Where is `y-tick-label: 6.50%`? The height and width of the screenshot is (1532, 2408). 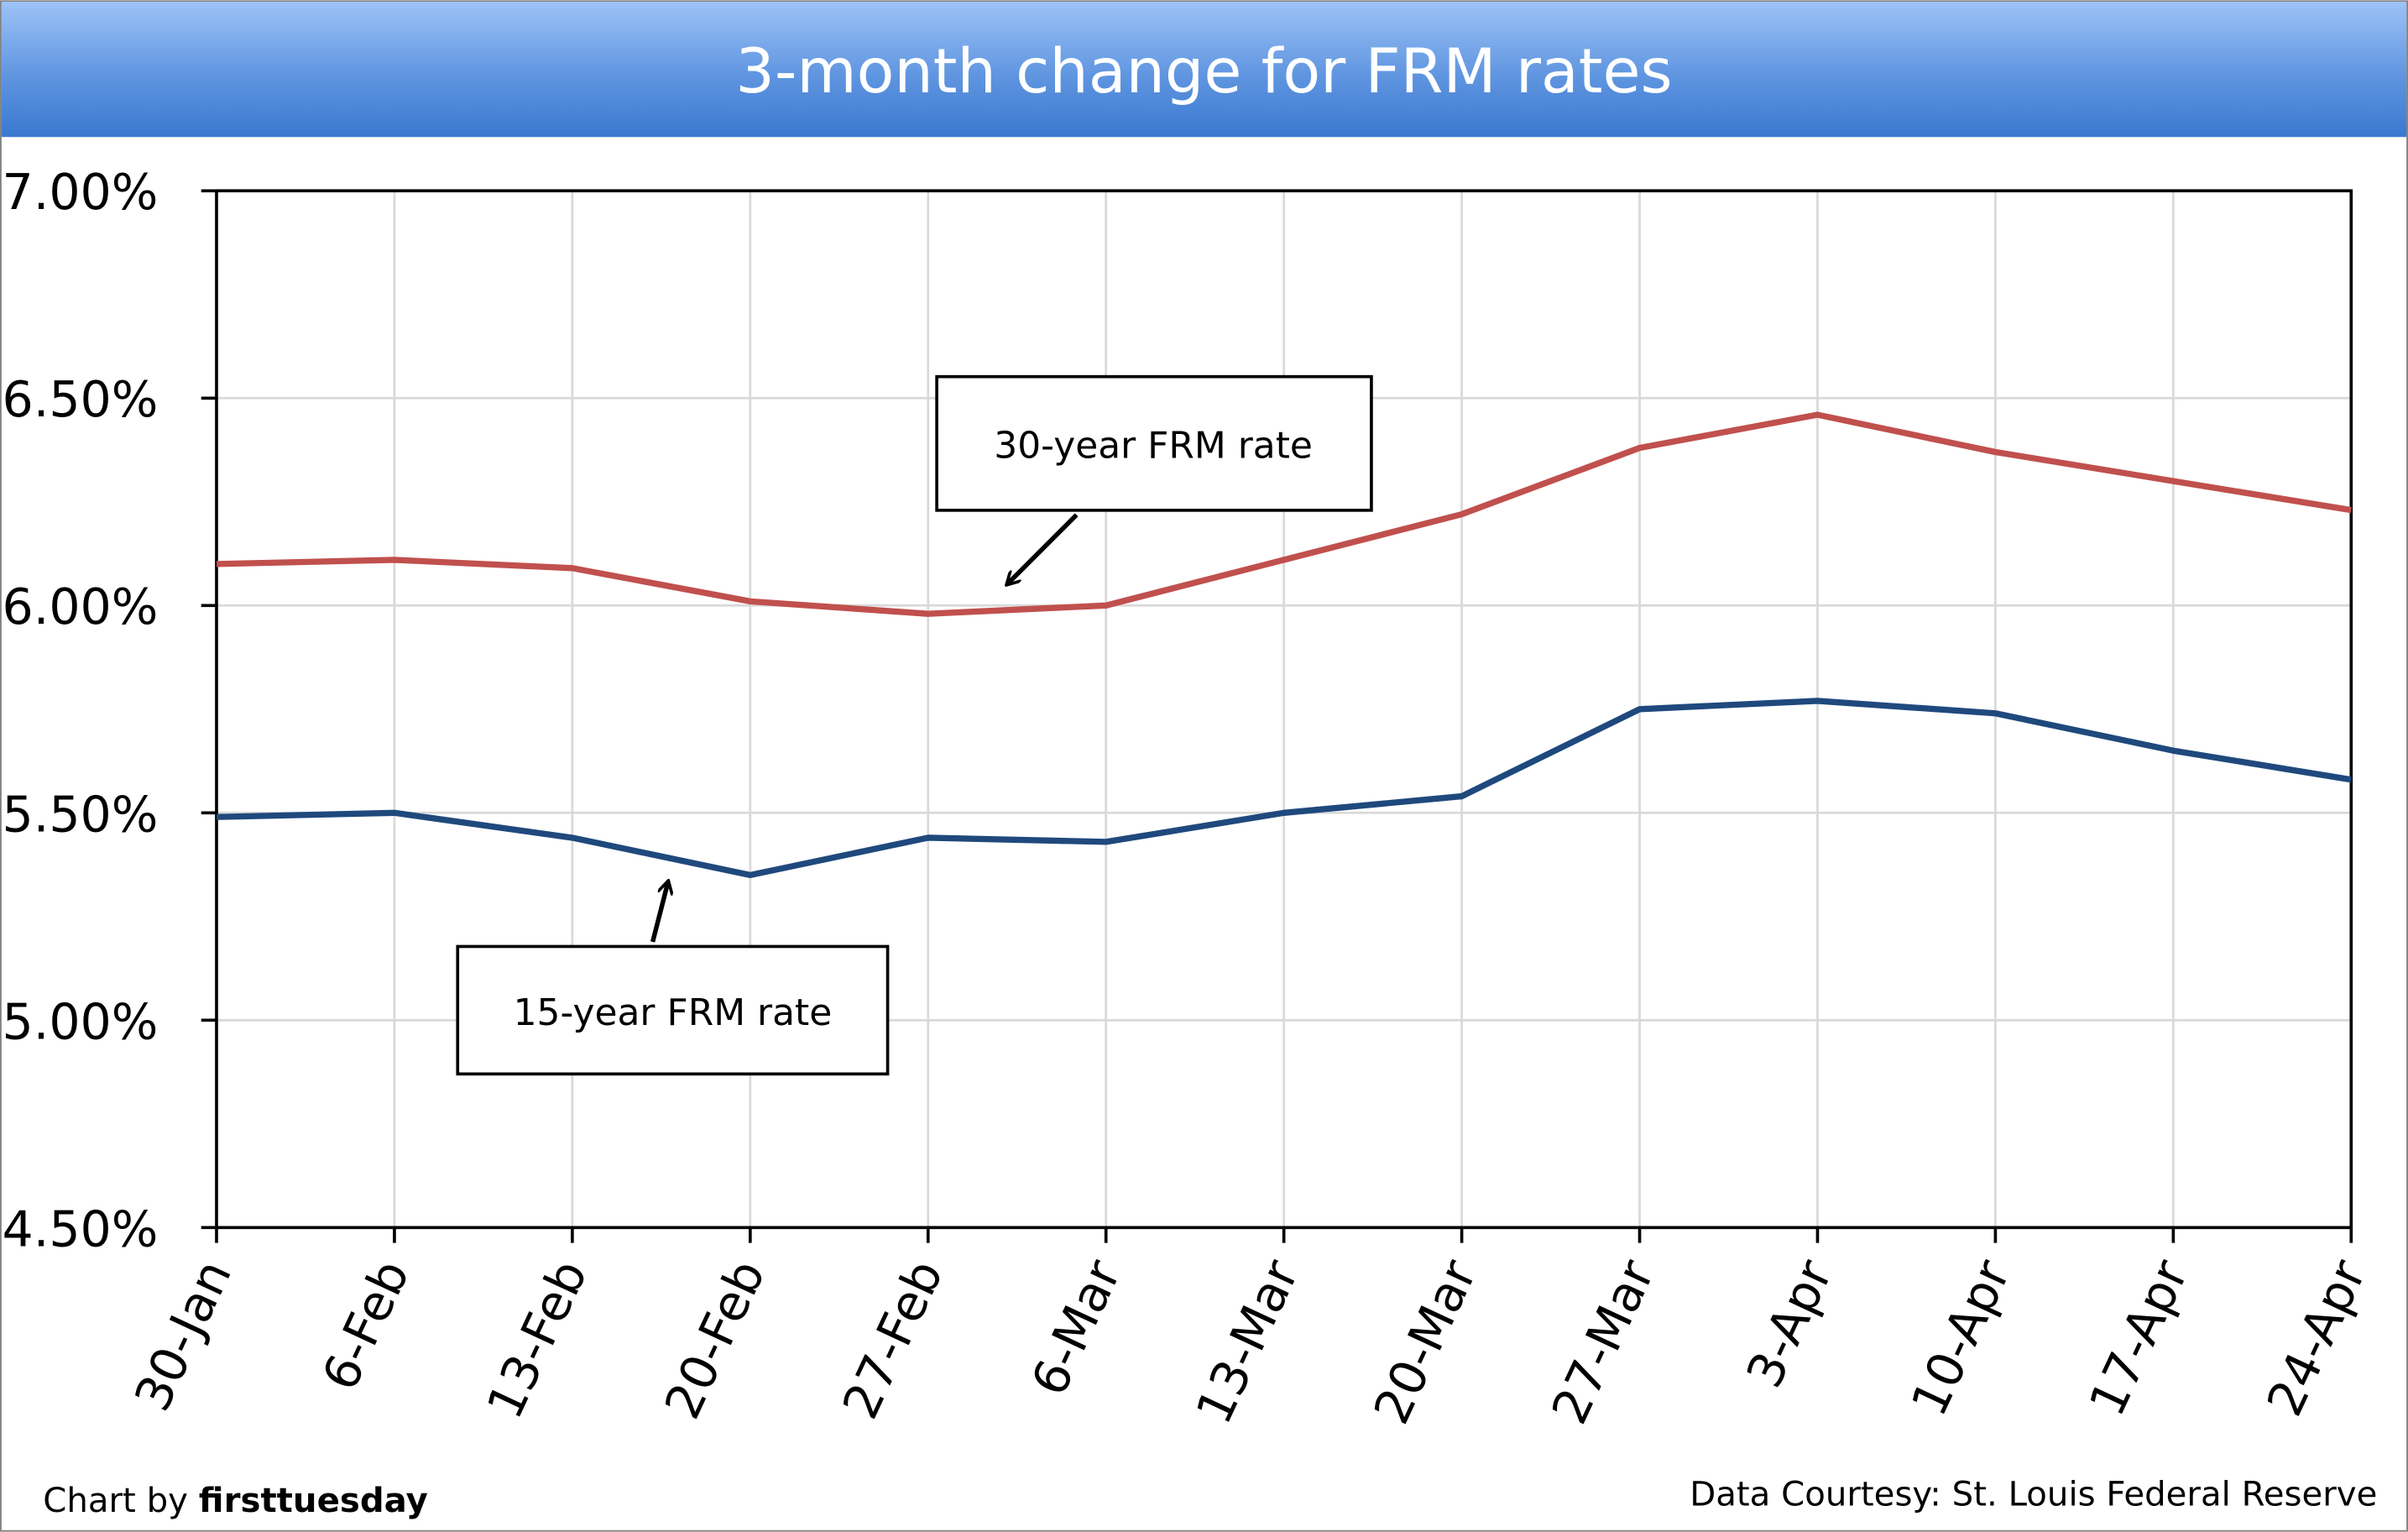 y-tick-label: 6.50% is located at coordinates (80, 400).